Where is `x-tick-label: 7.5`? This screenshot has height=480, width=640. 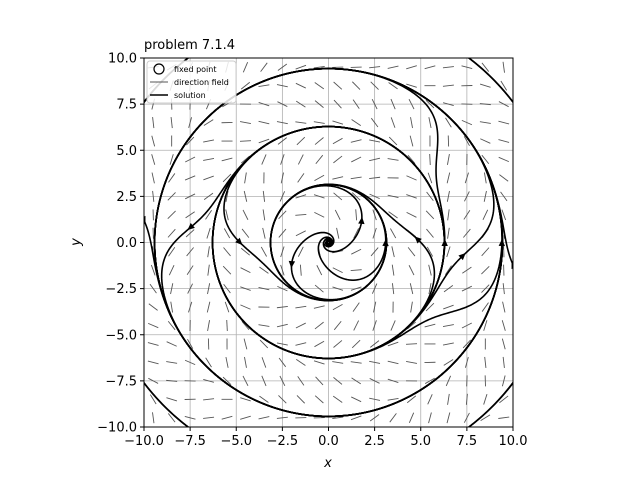 x-tick-label: 7.5 is located at coordinates (467, 441).